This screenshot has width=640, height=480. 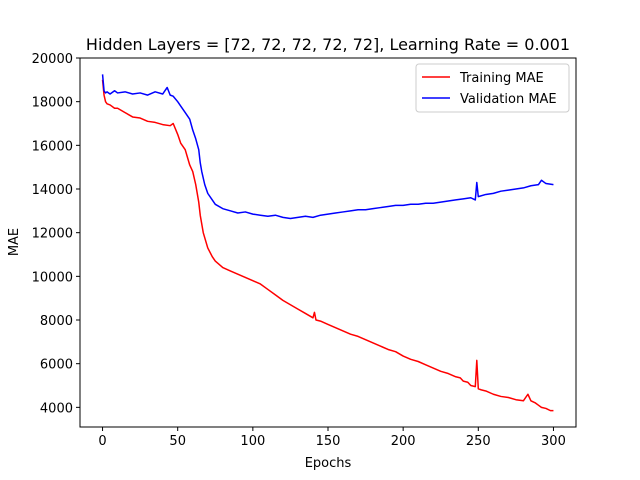 I want to click on legend-label: Validation MAE, so click(x=508, y=99).